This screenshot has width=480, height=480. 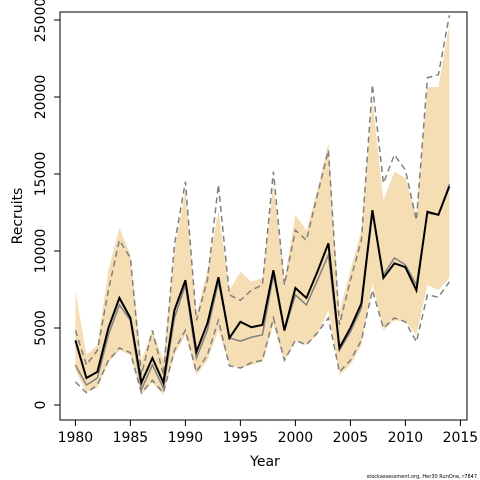 What do you see at coordinates (241, 438) in the screenshot?
I see `x-tick-label: 1995` at bounding box center [241, 438].